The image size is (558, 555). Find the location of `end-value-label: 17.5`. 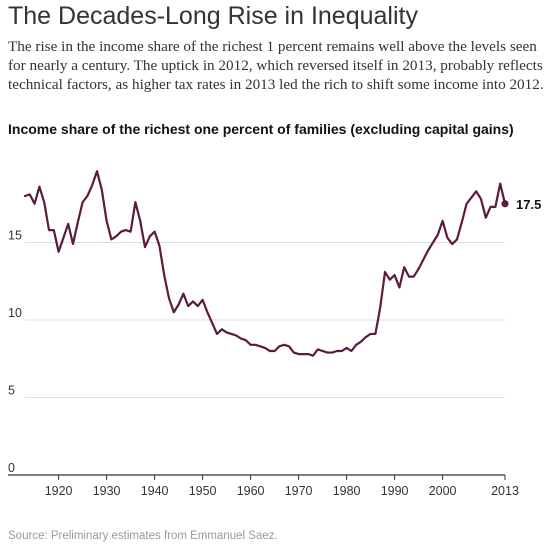

end-value-label: 17.5 is located at coordinates (528, 204).